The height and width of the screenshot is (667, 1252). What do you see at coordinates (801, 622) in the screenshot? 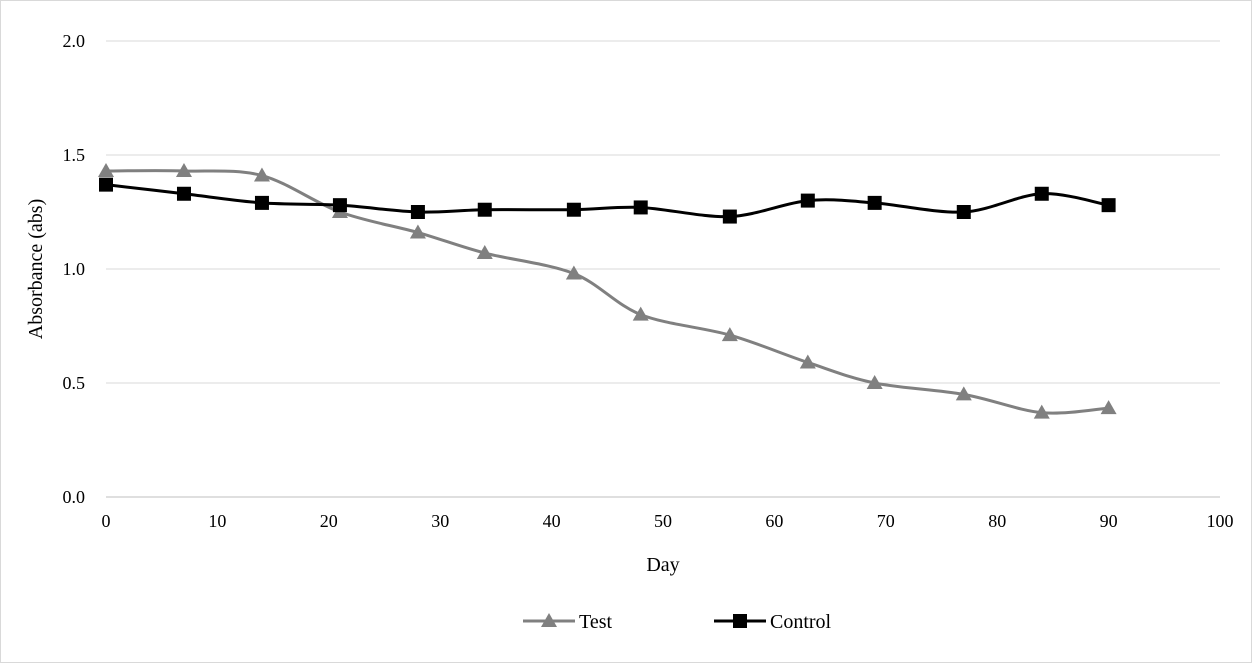
I see `legend-label: Control` at bounding box center [801, 622].